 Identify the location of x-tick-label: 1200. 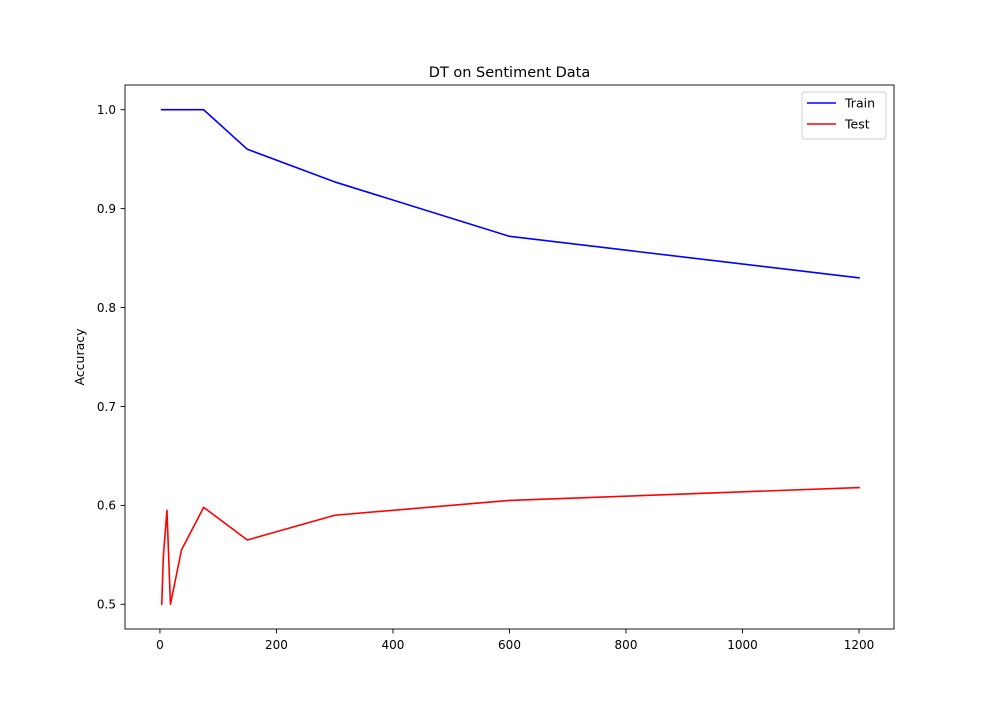
(859, 645).